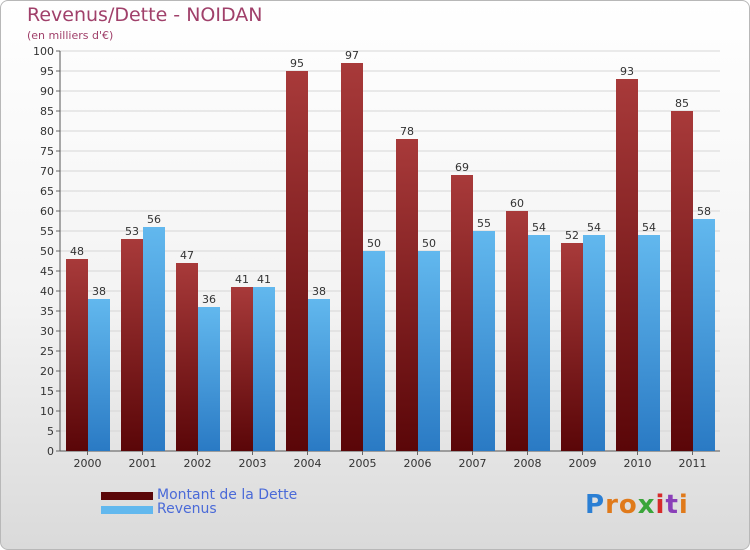  What do you see at coordinates (649, 227) in the screenshot?
I see `data-label-revenus-2010: 54` at bounding box center [649, 227].